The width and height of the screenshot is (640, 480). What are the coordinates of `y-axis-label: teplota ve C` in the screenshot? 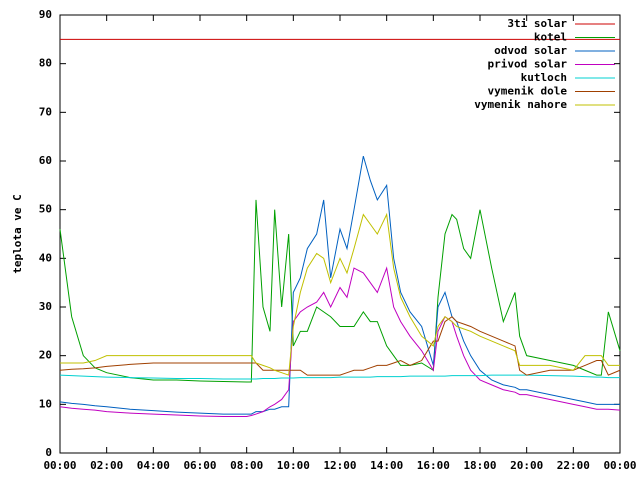 It's located at (17, 233).